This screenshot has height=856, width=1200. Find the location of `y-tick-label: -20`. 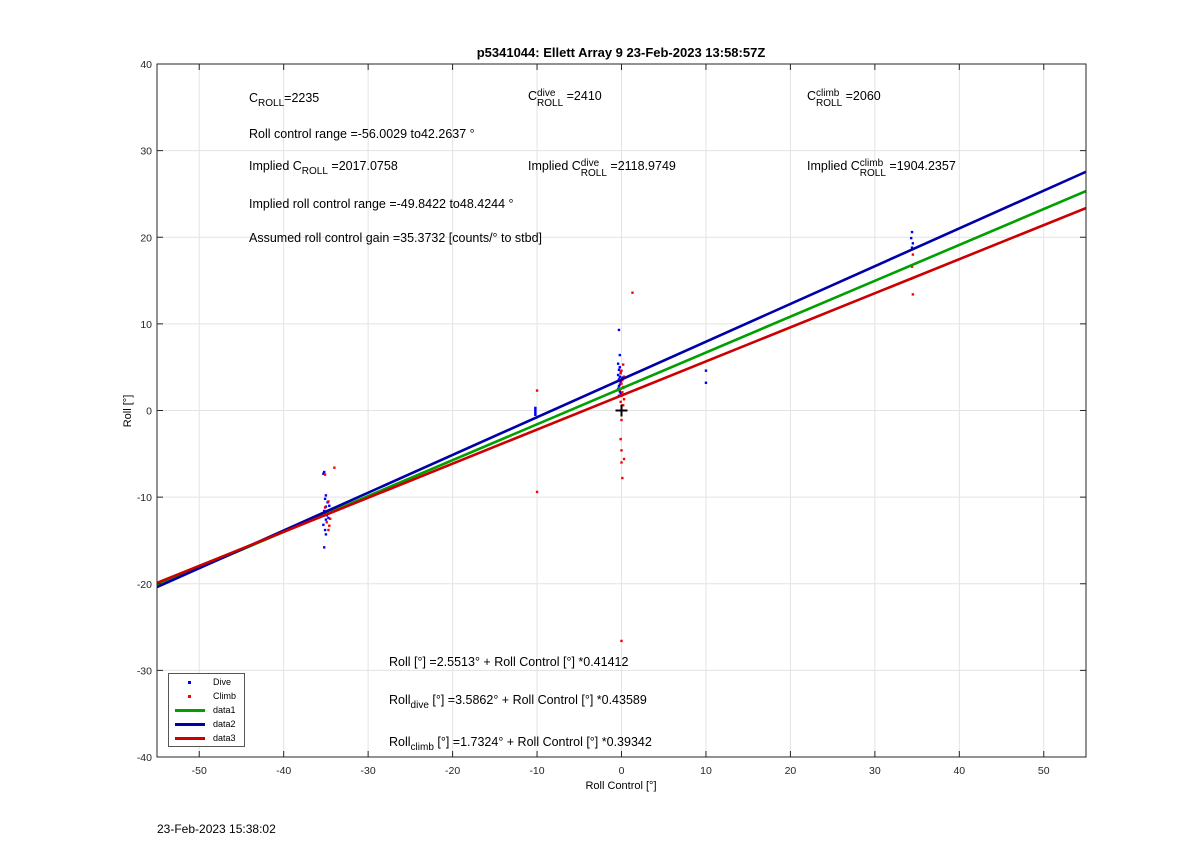

y-tick-label: -20 is located at coordinates (144, 585).